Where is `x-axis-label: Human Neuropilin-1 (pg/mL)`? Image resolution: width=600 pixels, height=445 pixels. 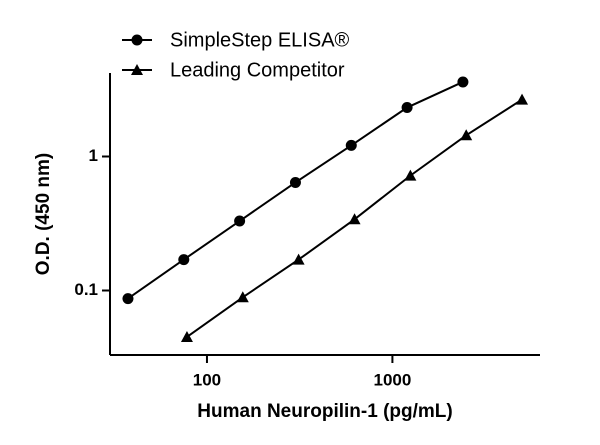
x-axis-label: Human Neuropilin-1 (pg/mL) is located at coordinates (324, 411).